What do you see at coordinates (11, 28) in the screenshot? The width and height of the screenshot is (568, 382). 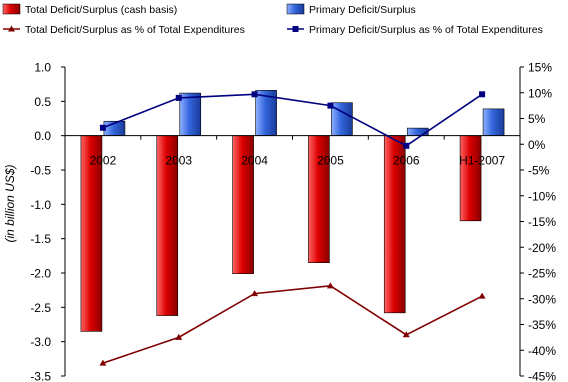 I see `legend-marker-triangle-icon` at bounding box center [11, 28].